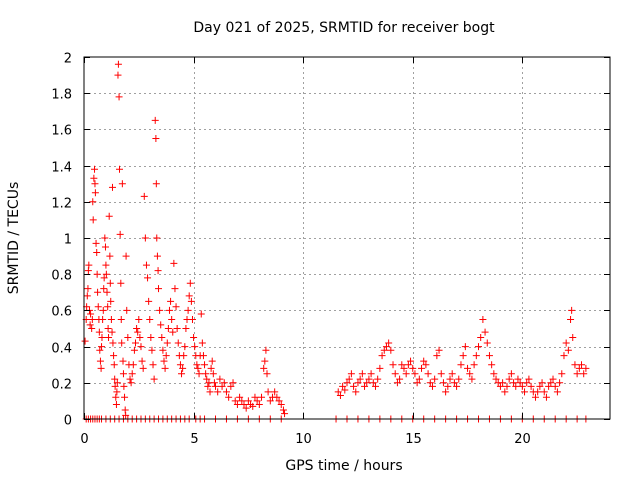 The width and height of the screenshot is (640, 480). What do you see at coordinates (68, 421) in the screenshot?
I see `y-tick-label: 0` at bounding box center [68, 421].